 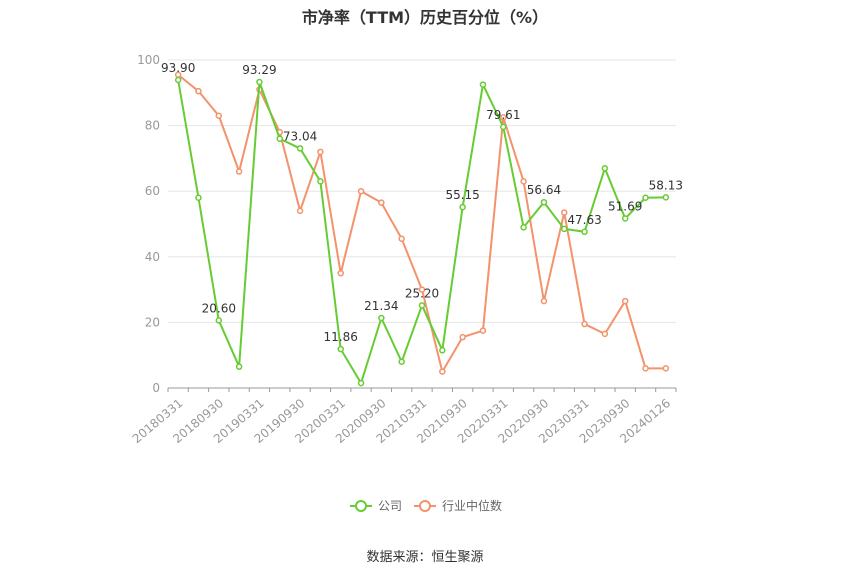 I want to click on legend-item: 行业中位数, so click(x=458, y=505).